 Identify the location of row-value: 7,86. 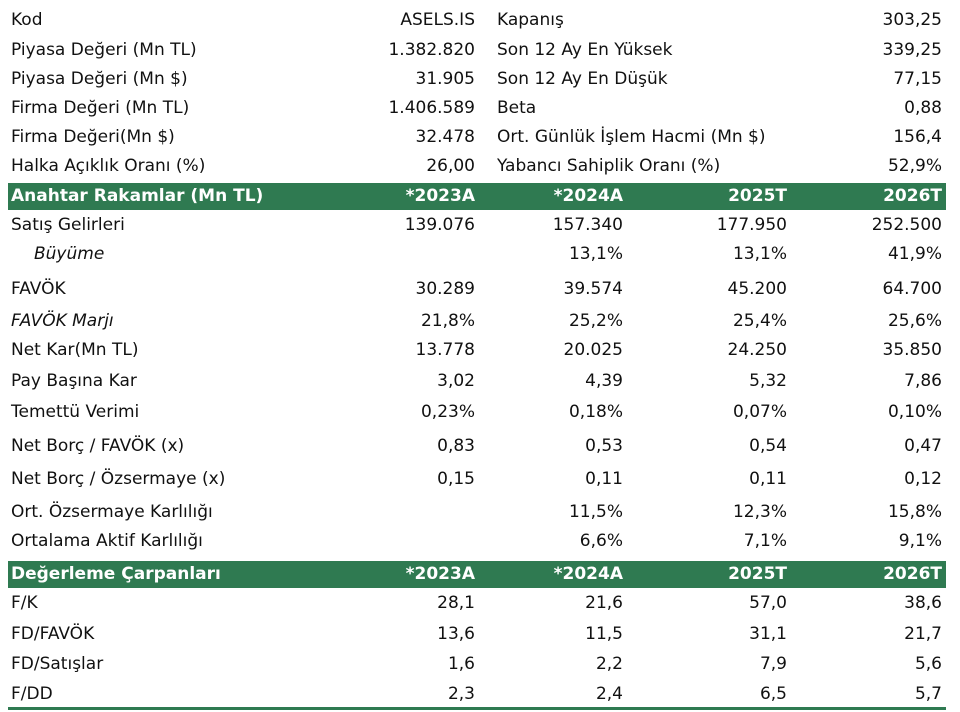
(923, 381).